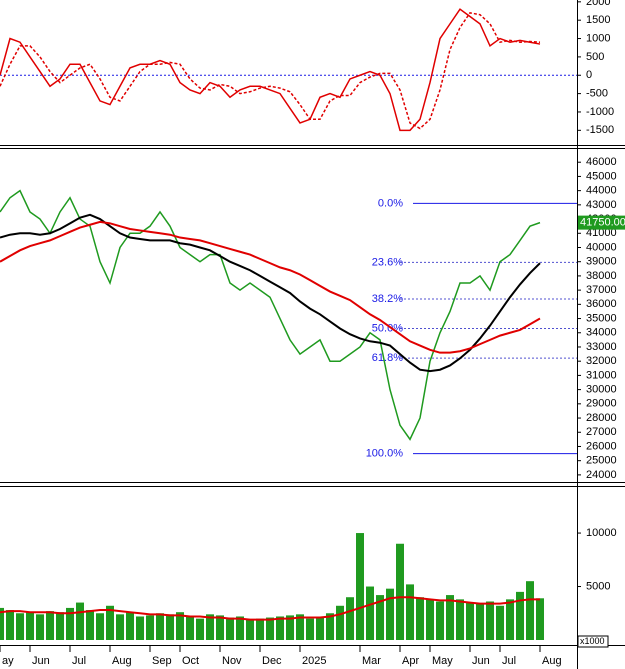 This screenshot has width=625, height=669. Describe the element at coordinates (232, 661) in the screenshot. I see `x-tick-label: Nov` at that location.